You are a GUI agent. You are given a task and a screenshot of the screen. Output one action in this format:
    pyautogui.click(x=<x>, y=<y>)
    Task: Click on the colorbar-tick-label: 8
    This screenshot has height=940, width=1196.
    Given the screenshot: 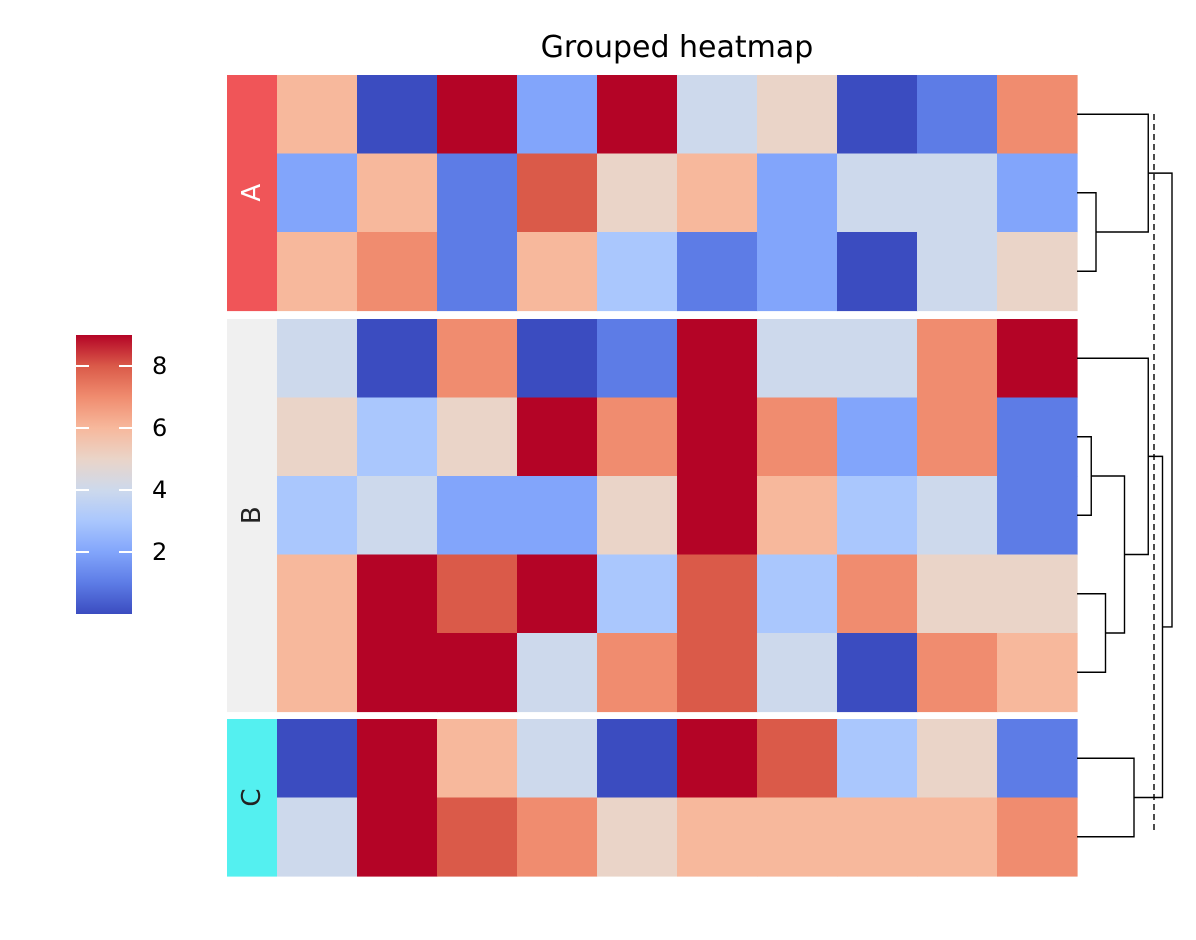 What is the action you would take?
    pyautogui.click(x=159, y=366)
    